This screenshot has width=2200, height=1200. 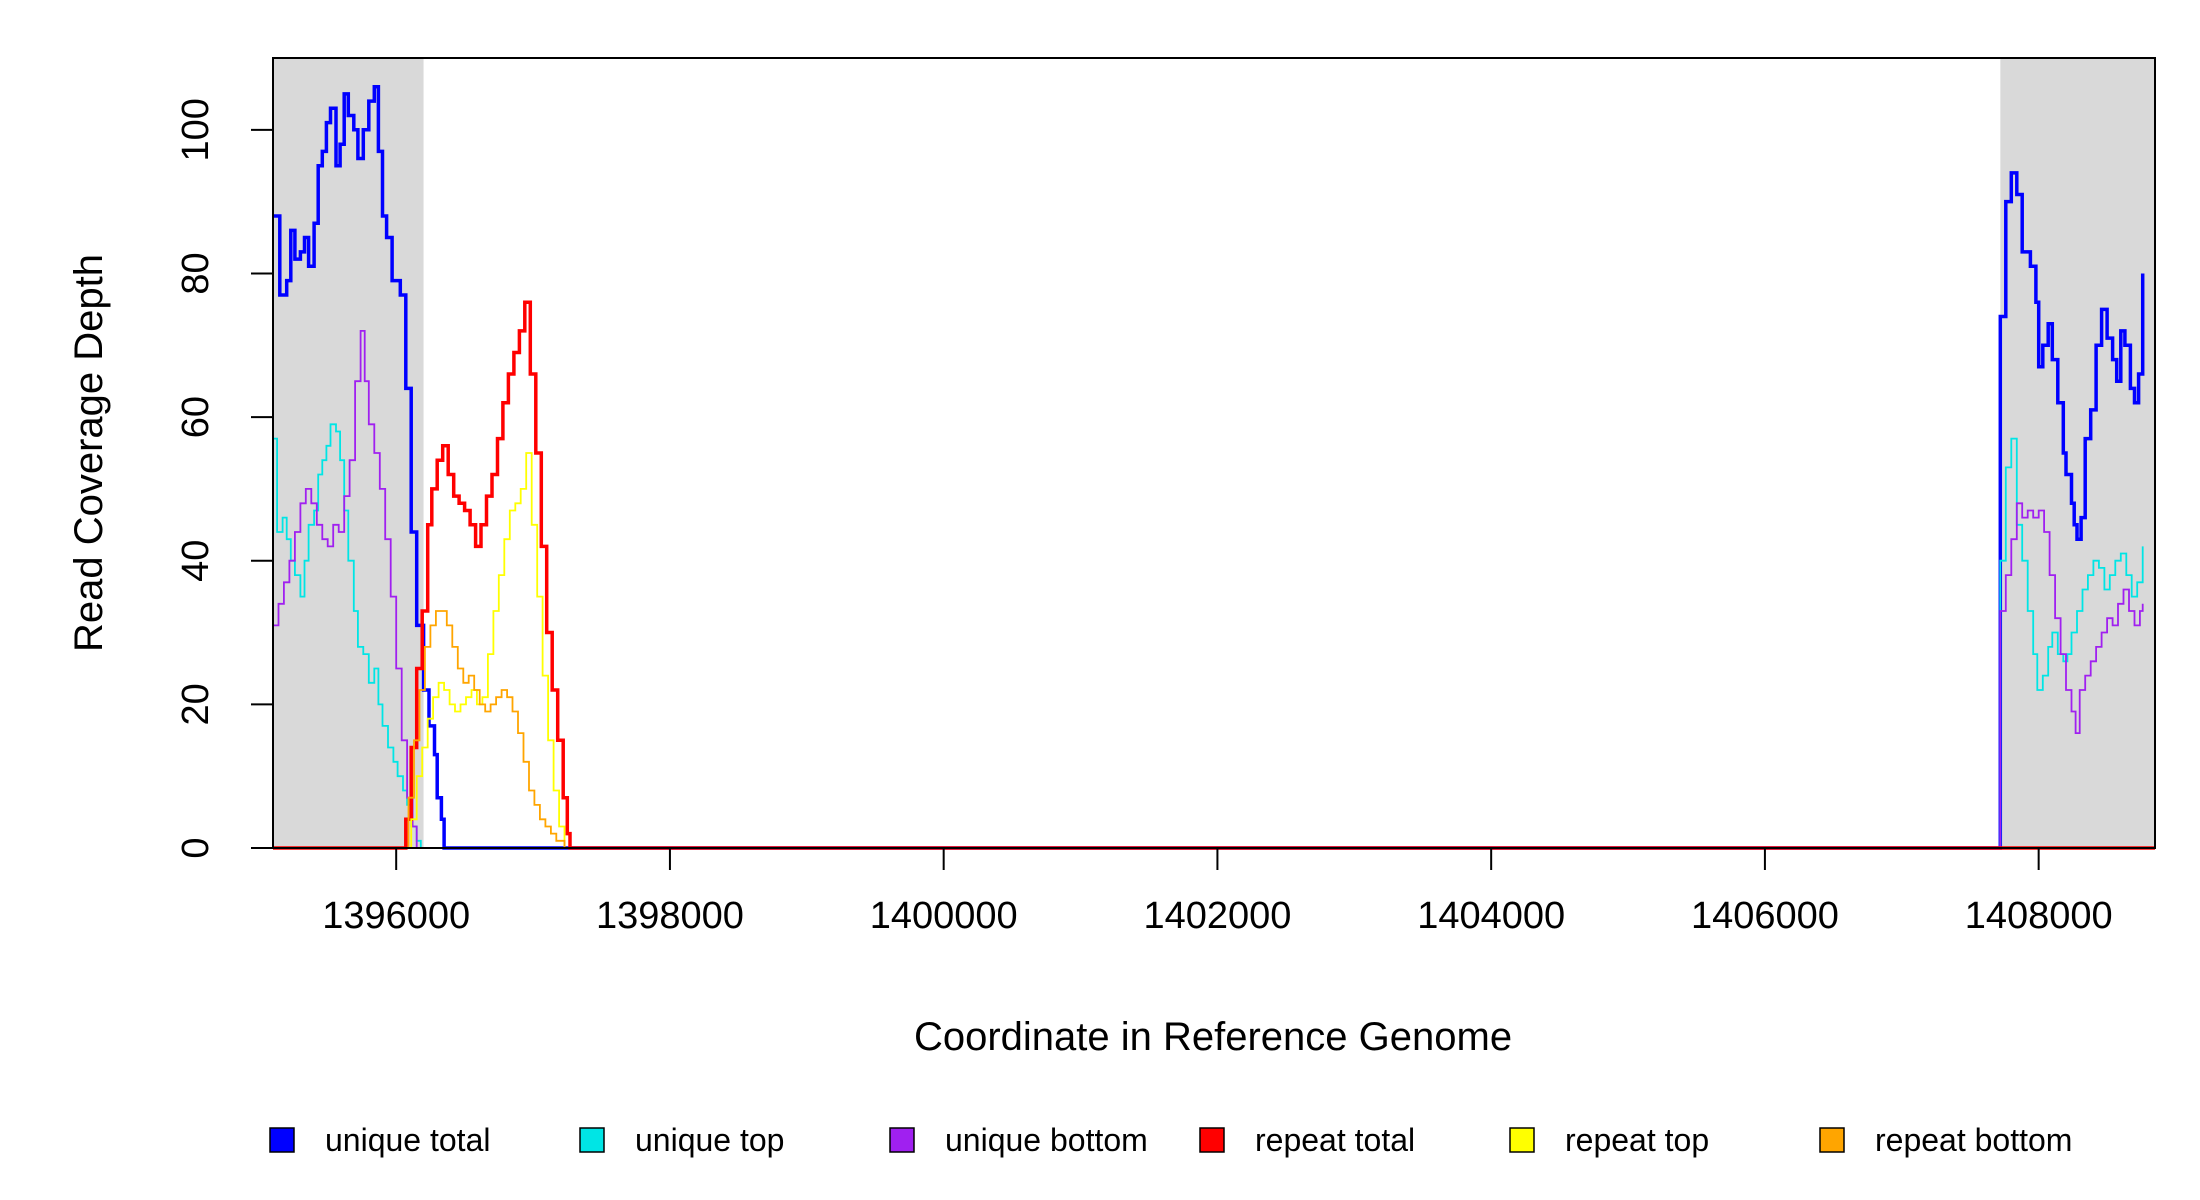 I want to click on x-tick-label: 1408000, so click(x=2039, y=916).